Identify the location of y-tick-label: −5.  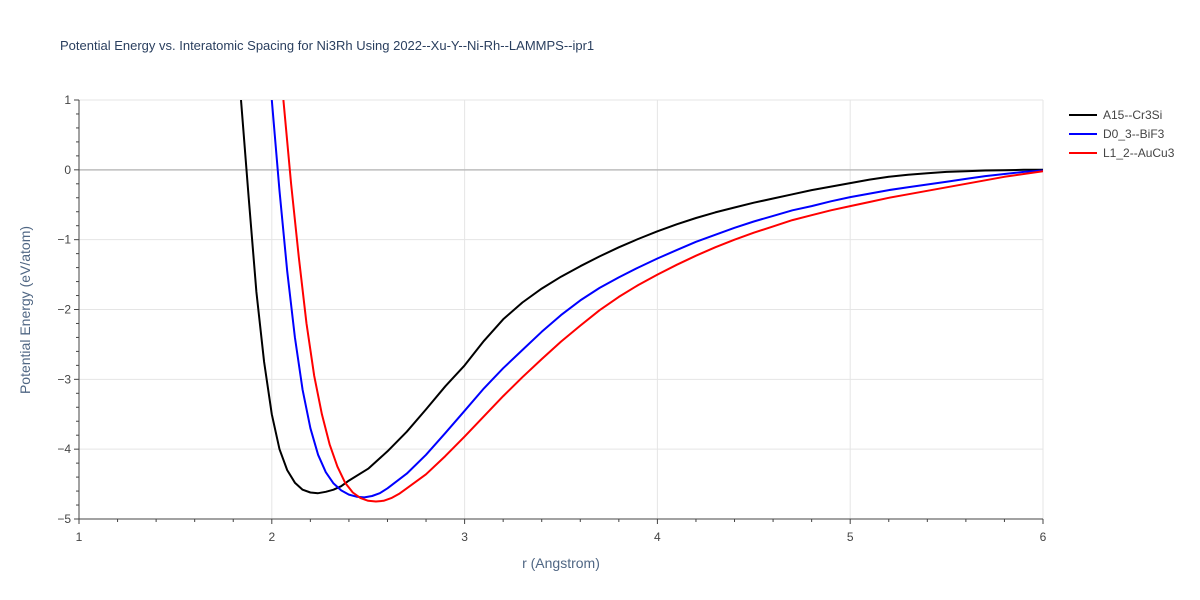
(64, 519).